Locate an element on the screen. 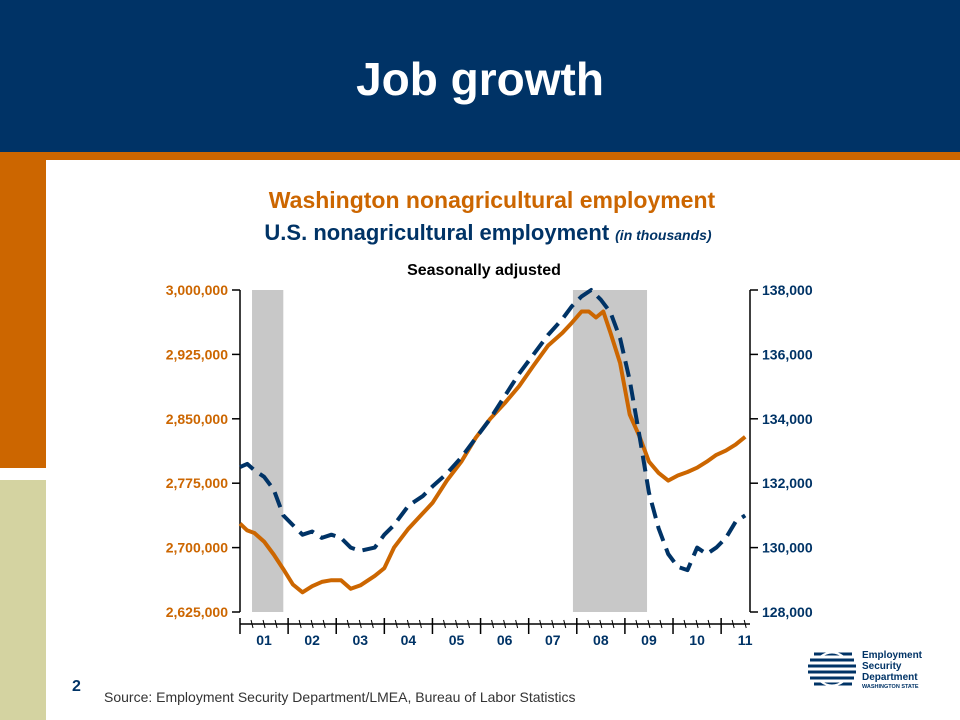 The image size is (960, 720). right-tick-label: 134,000 is located at coordinates (787, 419).